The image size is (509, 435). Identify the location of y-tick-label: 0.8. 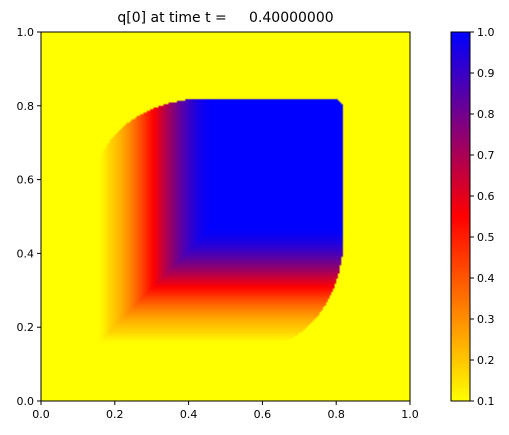
(26, 106).